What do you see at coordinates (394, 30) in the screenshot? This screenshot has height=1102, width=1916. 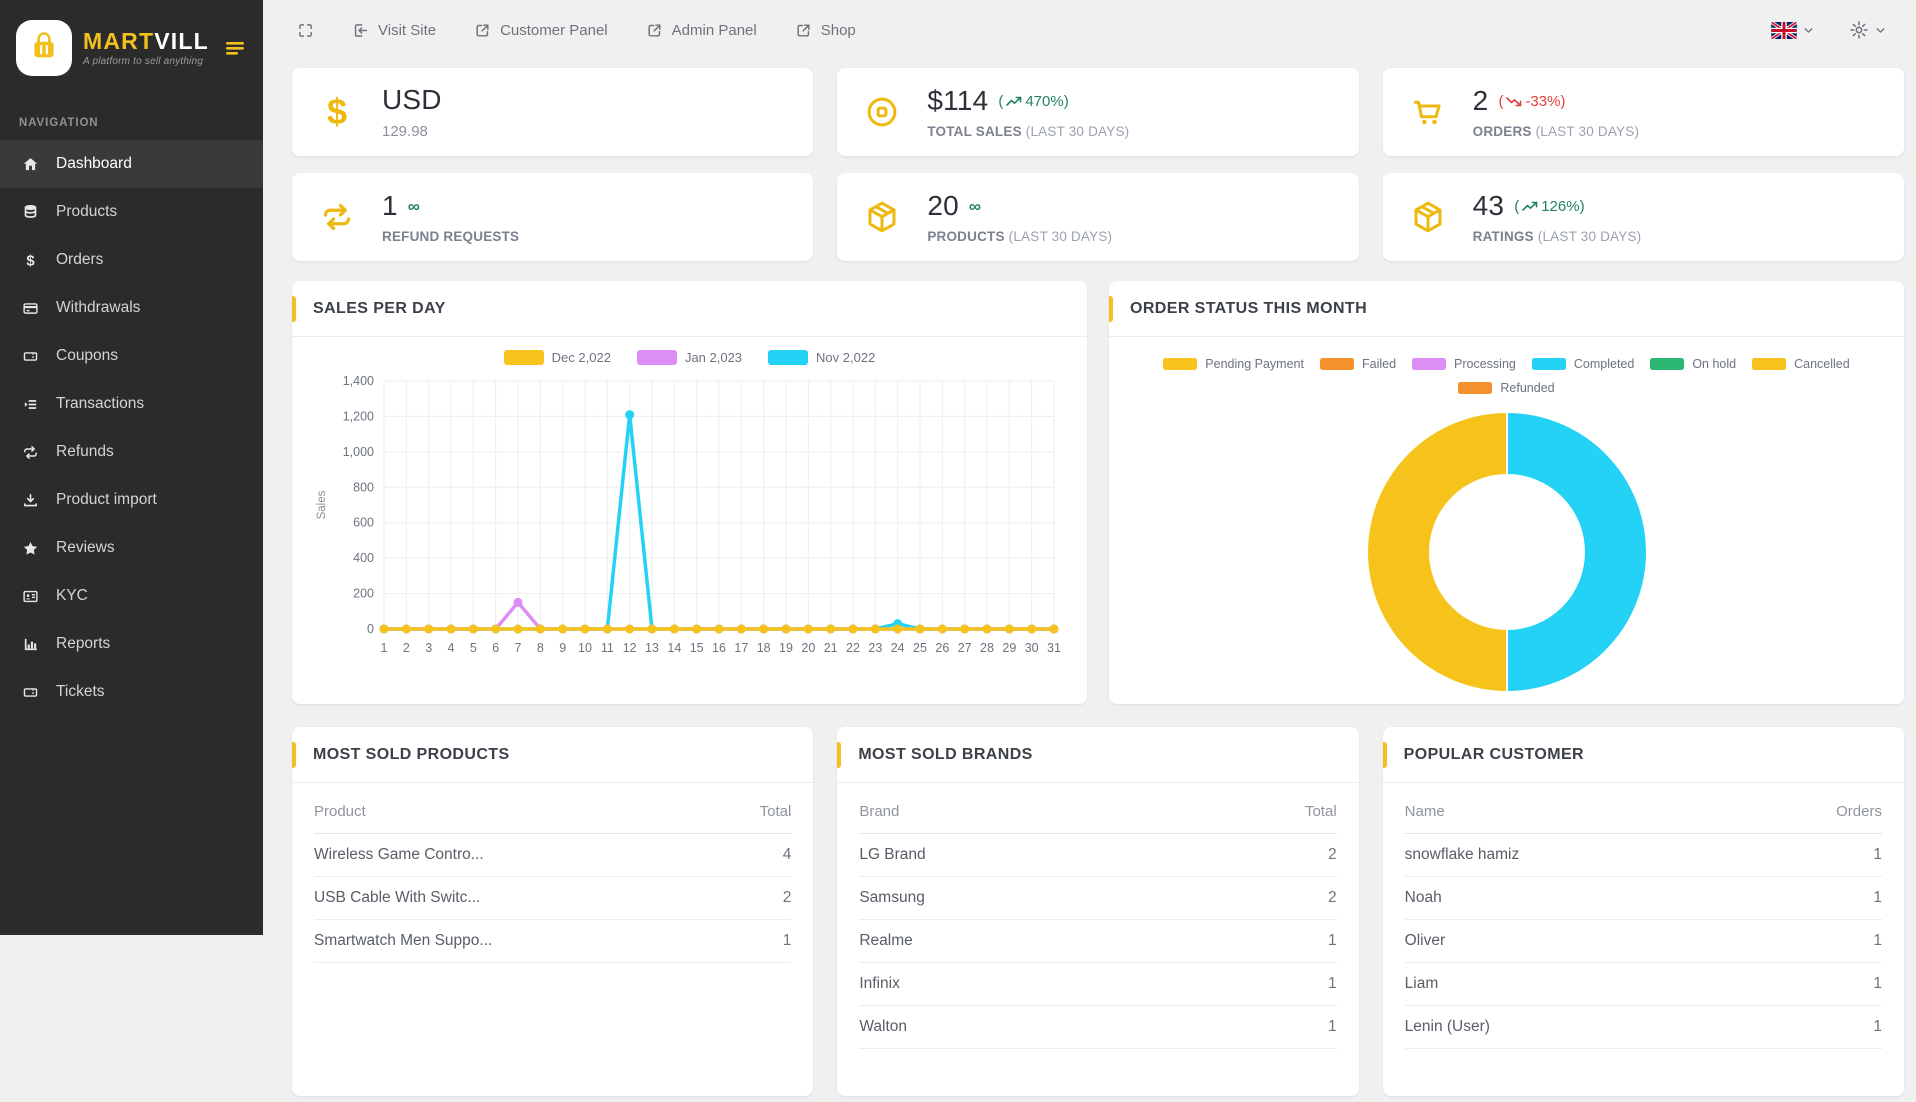 I see `top-link-visit-site: Visit Site` at bounding box center [394, 30].